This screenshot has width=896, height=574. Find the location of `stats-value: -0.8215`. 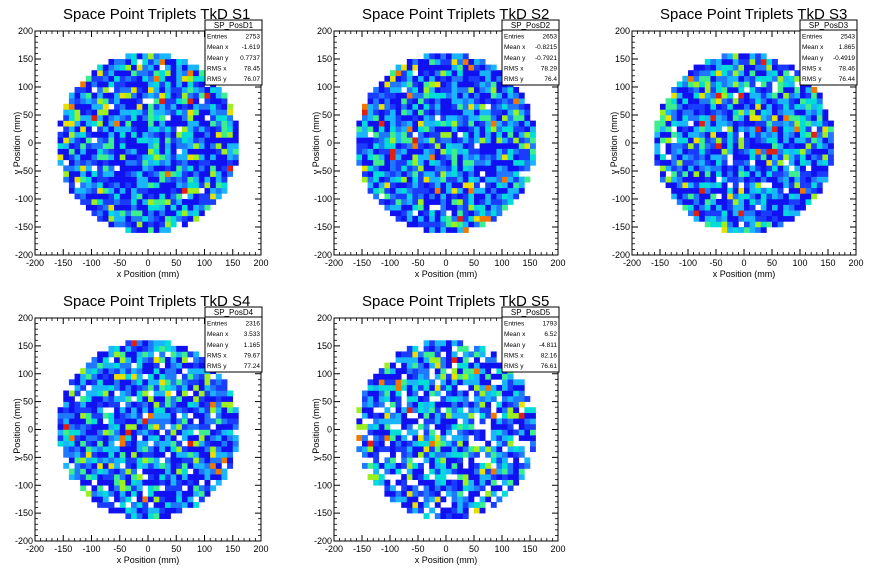

stats-value: -0.8215 is located at coordinates (546, 47).